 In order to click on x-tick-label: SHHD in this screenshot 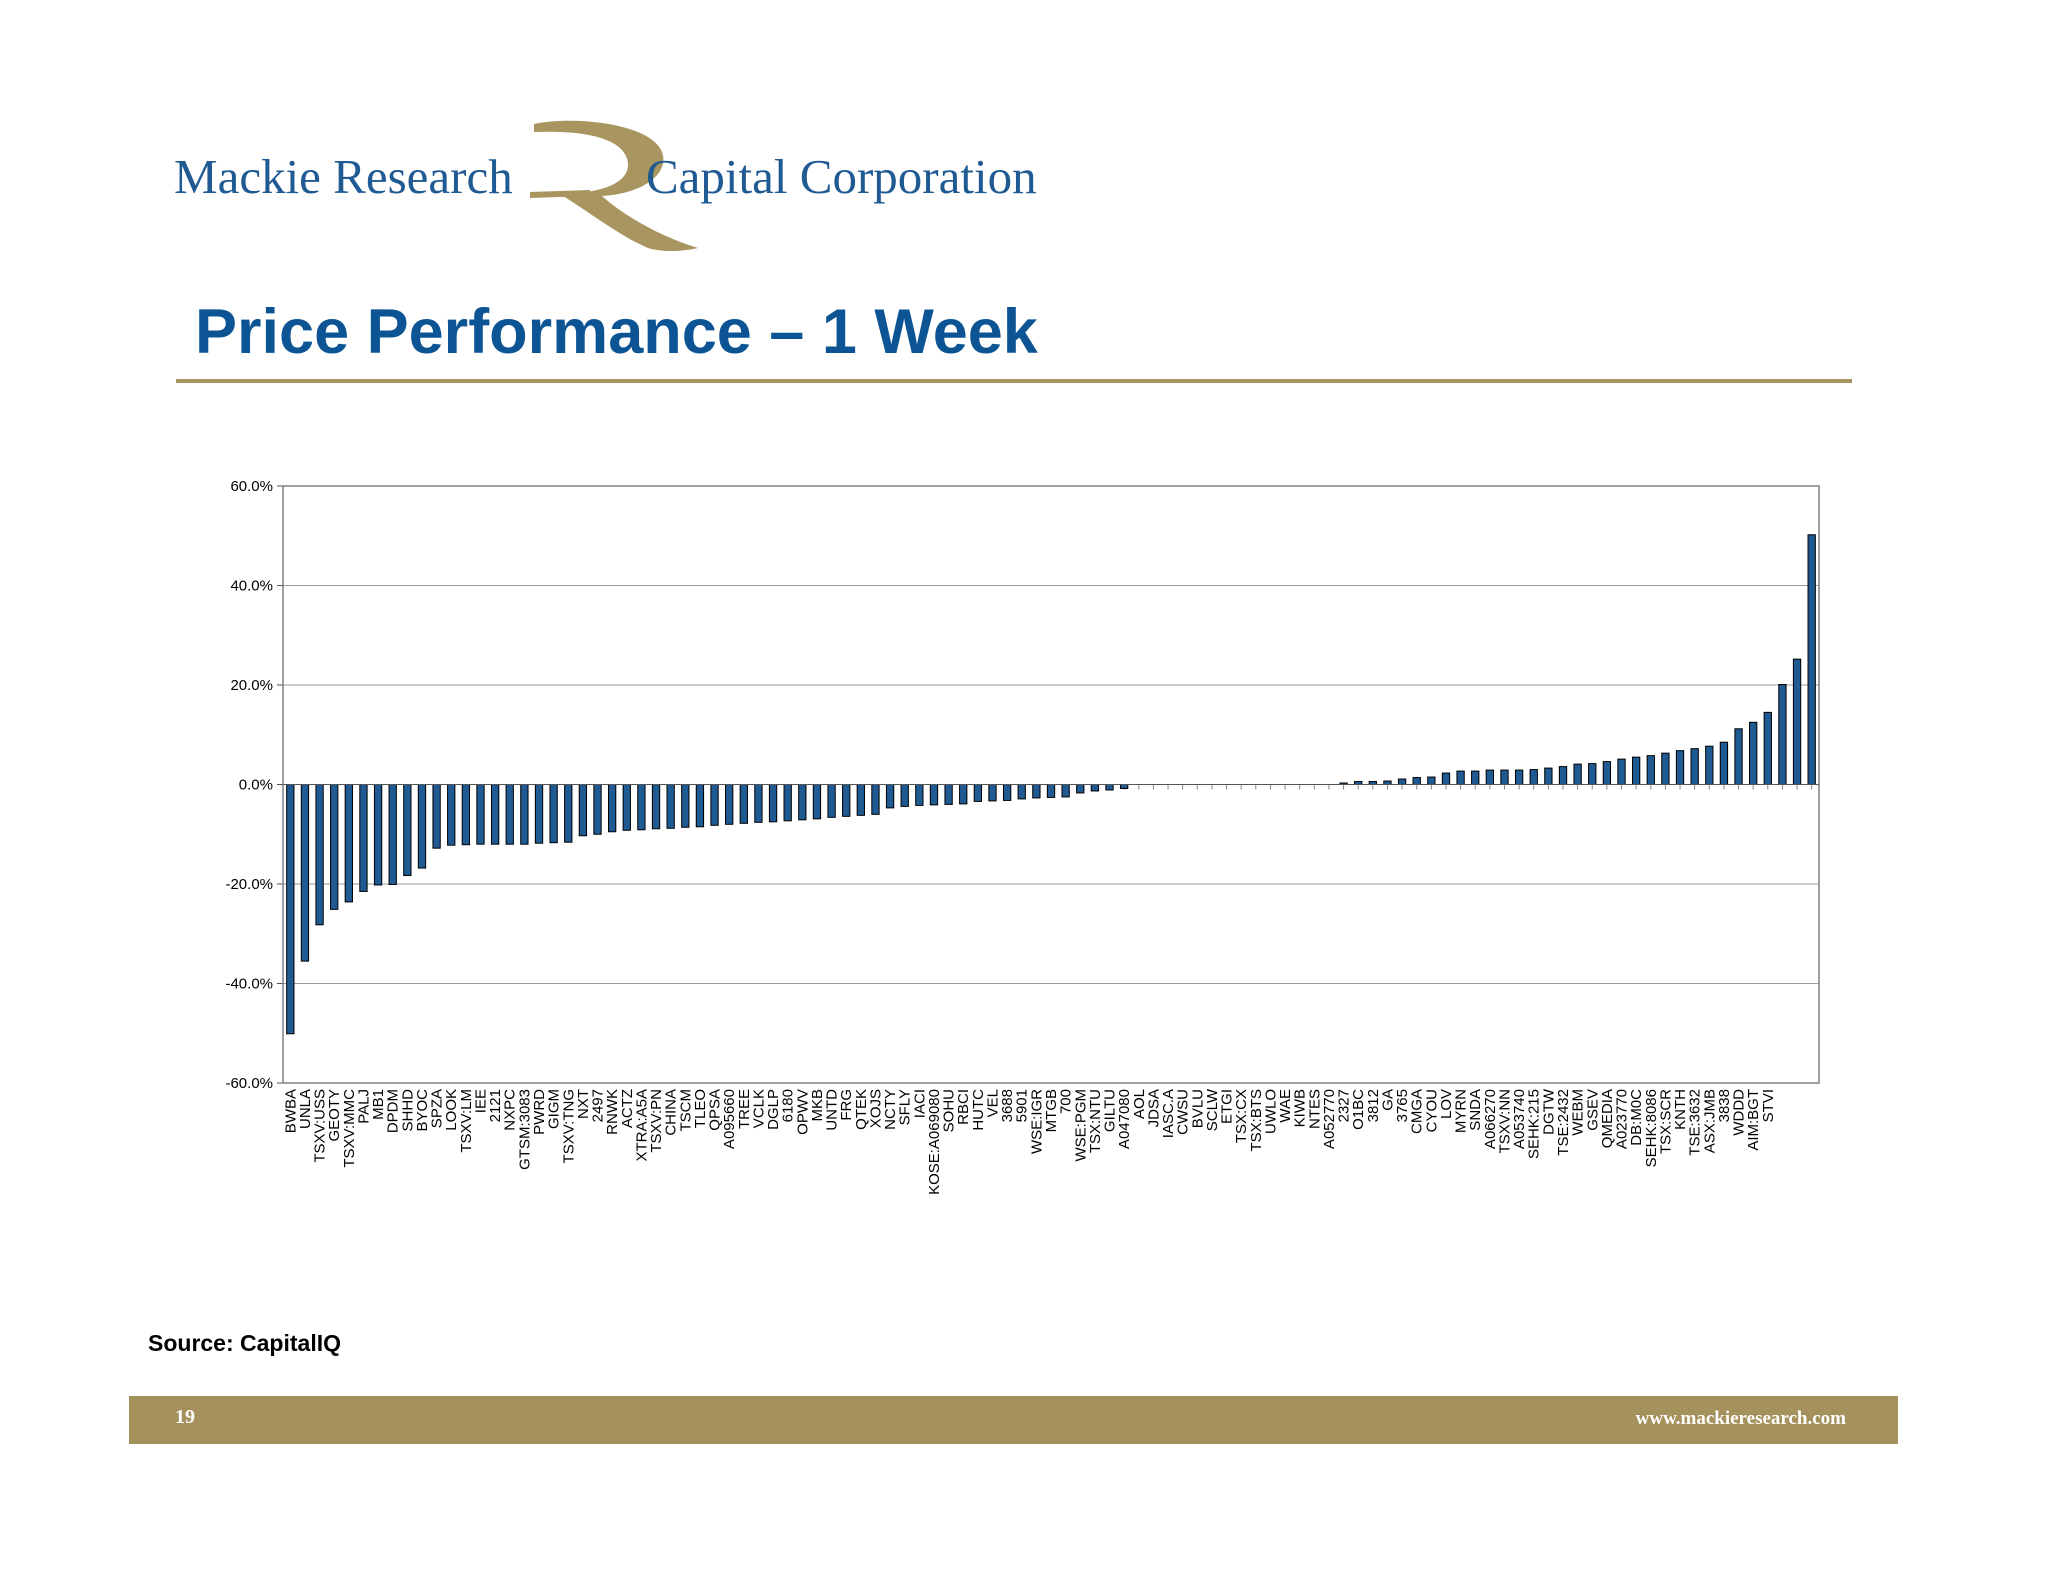, I will do `click(407, 1110)`.